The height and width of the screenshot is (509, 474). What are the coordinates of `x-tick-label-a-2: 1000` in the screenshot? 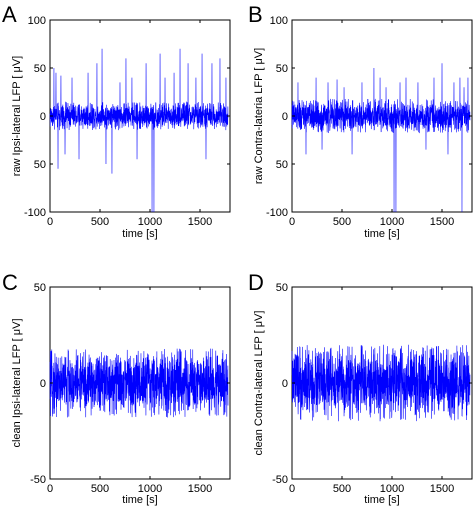 It's located at (150, 222).